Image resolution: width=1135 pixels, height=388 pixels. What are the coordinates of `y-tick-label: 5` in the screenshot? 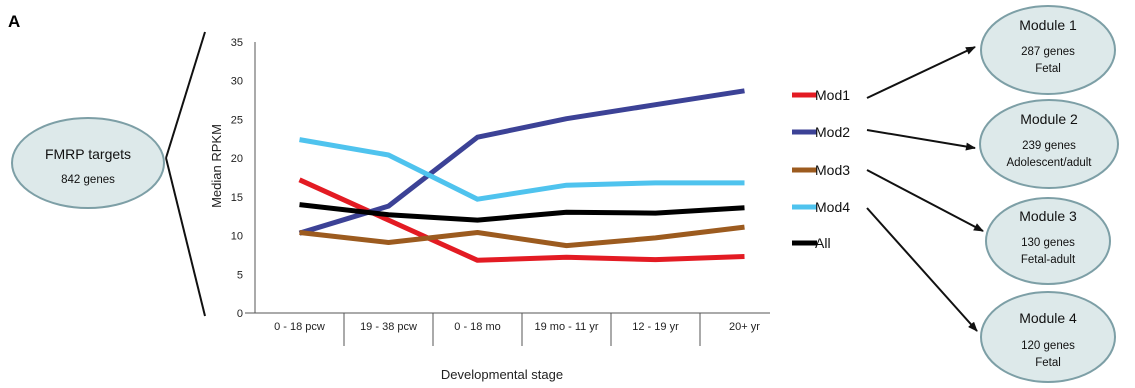 It's located at (240, 275).